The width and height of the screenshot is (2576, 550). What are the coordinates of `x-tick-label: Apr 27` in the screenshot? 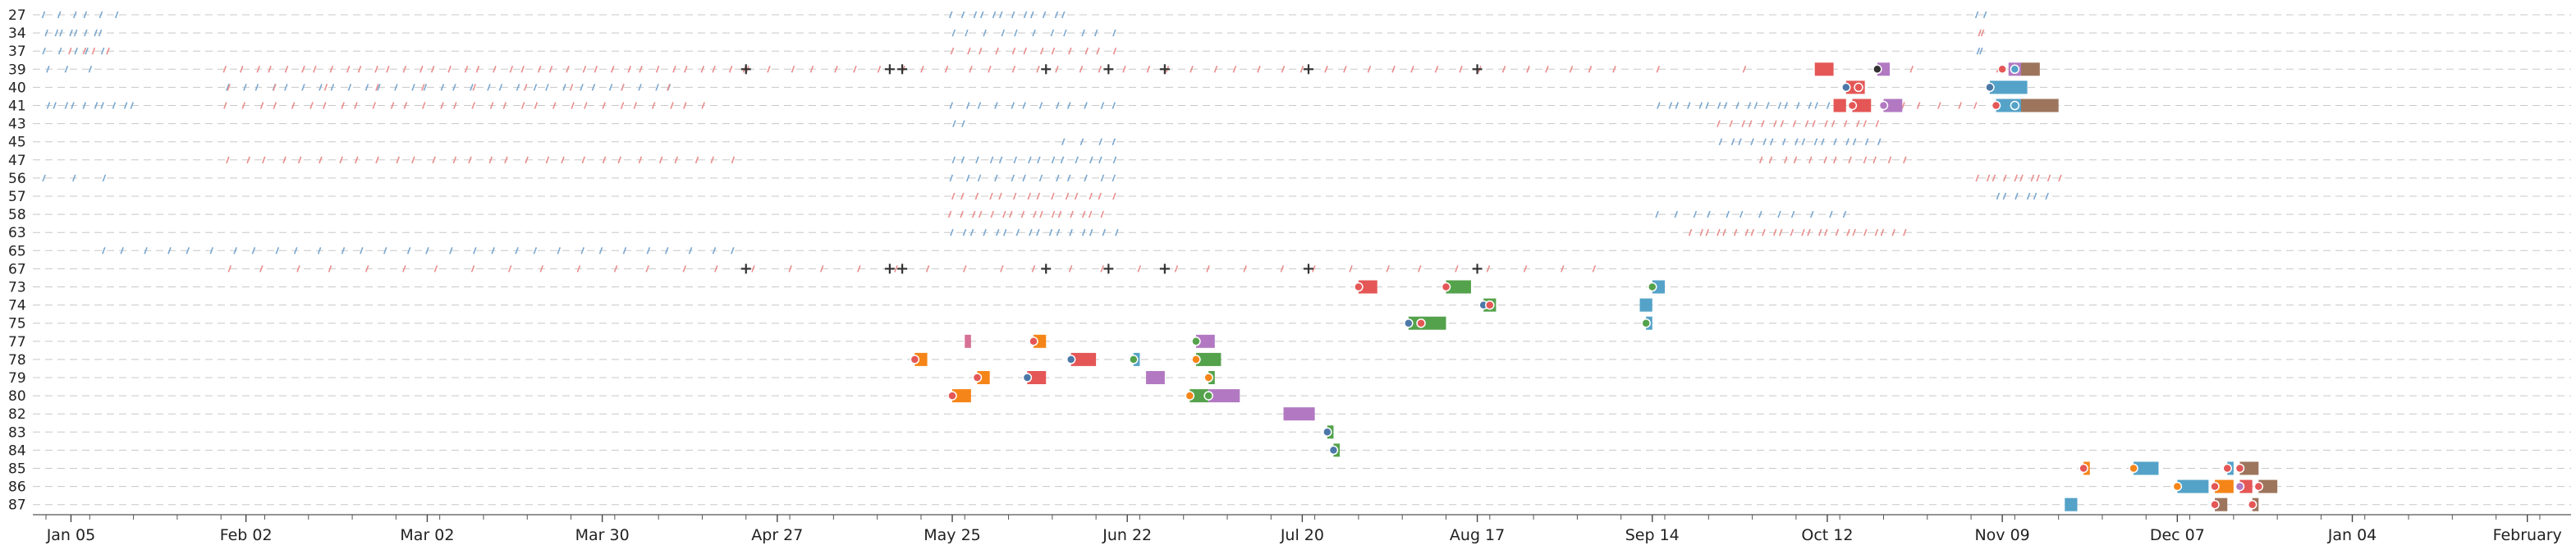 It's located at (777, 535).